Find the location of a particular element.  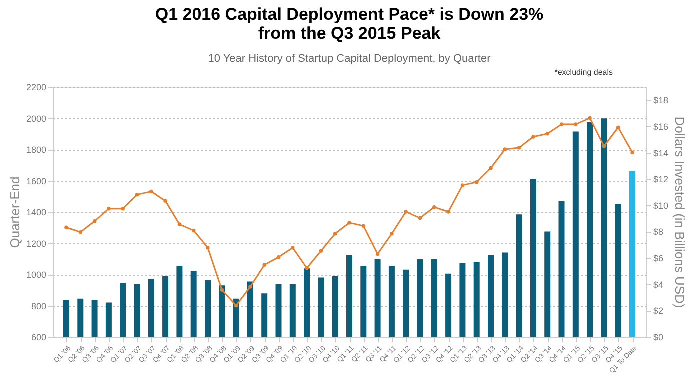

y2-tick-label: $16 is located at coordinates (661, 127).